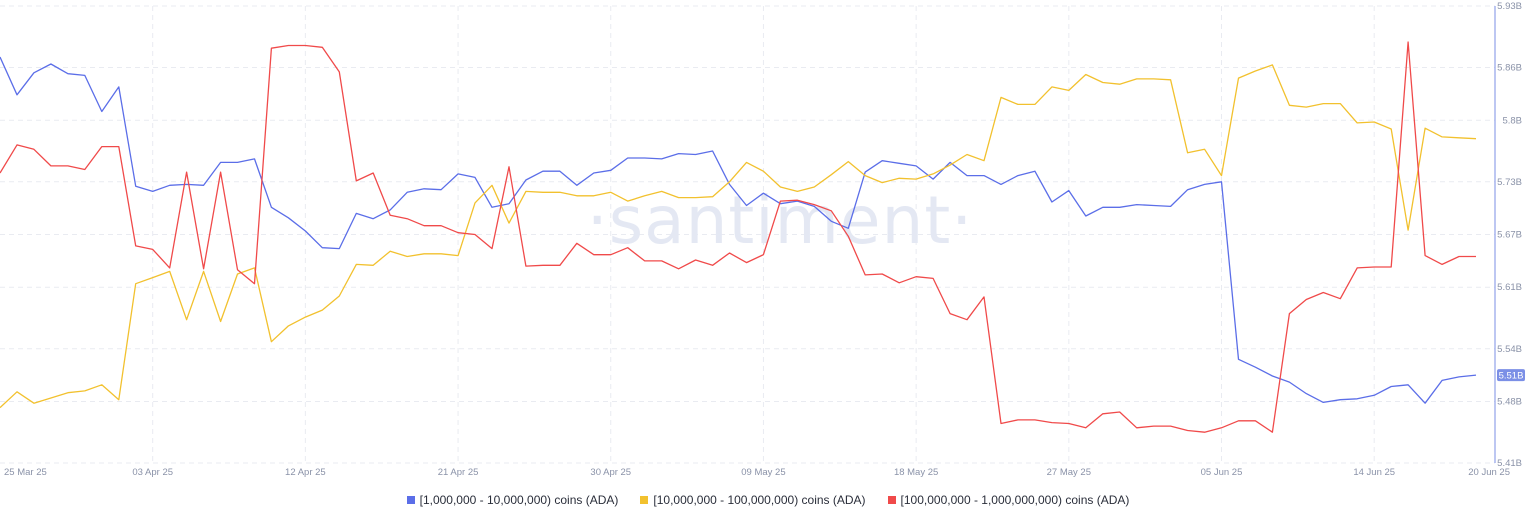 This screenshot has height=520, width=1536. I want to click on y-tick-label: 5.86B, so click(1509, 68).